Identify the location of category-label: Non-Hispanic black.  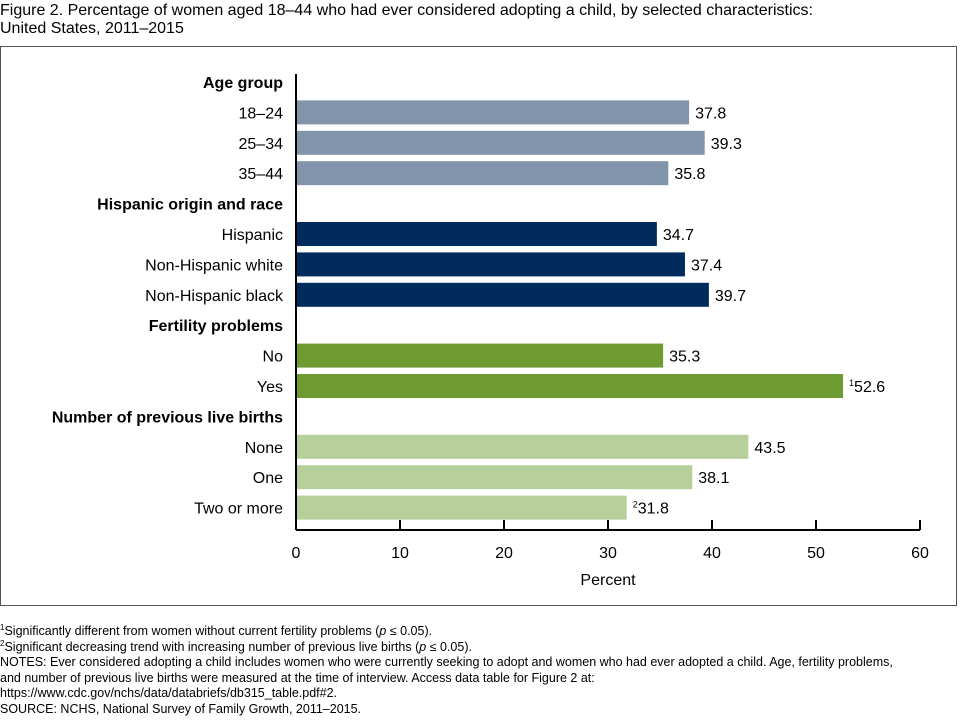
(214, 296).